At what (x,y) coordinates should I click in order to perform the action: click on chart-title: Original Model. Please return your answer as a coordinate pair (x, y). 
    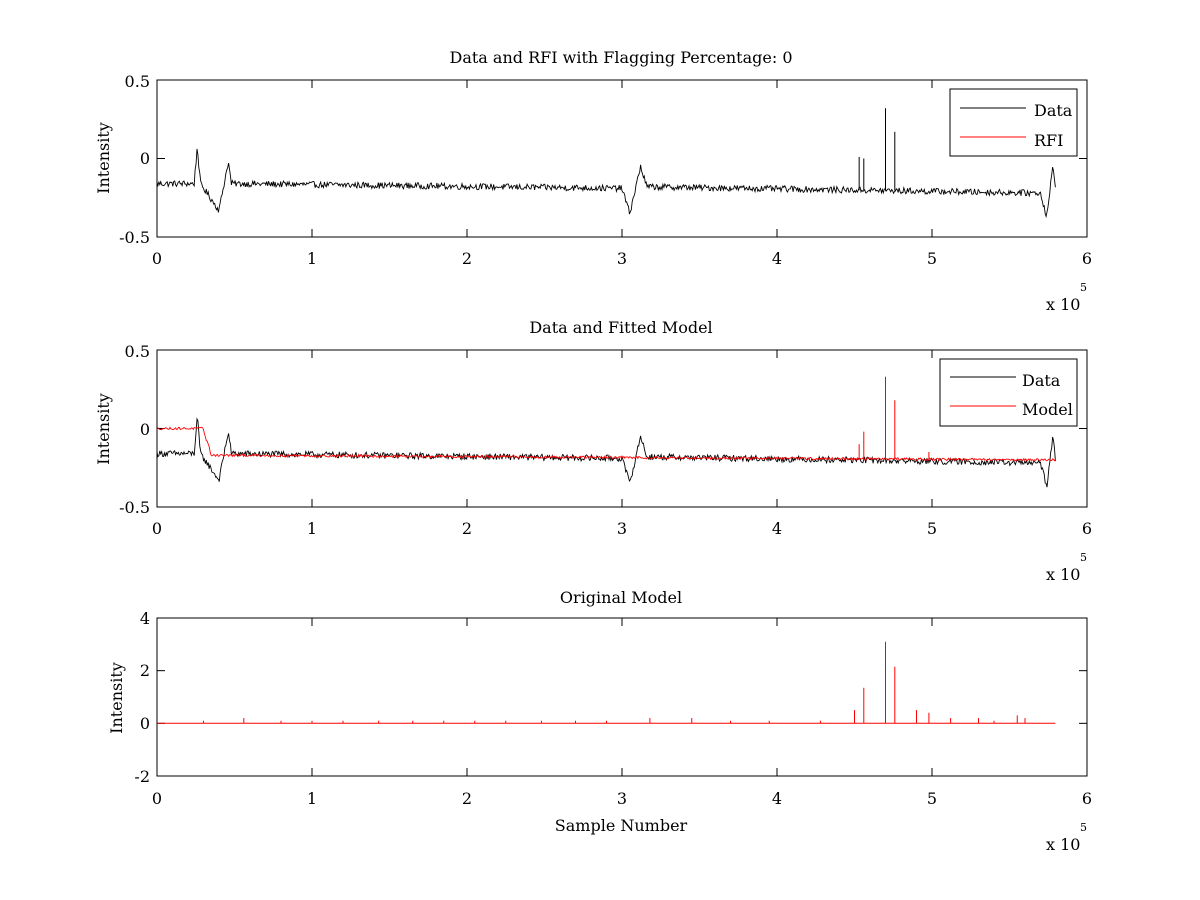
    Looking at the image, I should click on (621, 597).